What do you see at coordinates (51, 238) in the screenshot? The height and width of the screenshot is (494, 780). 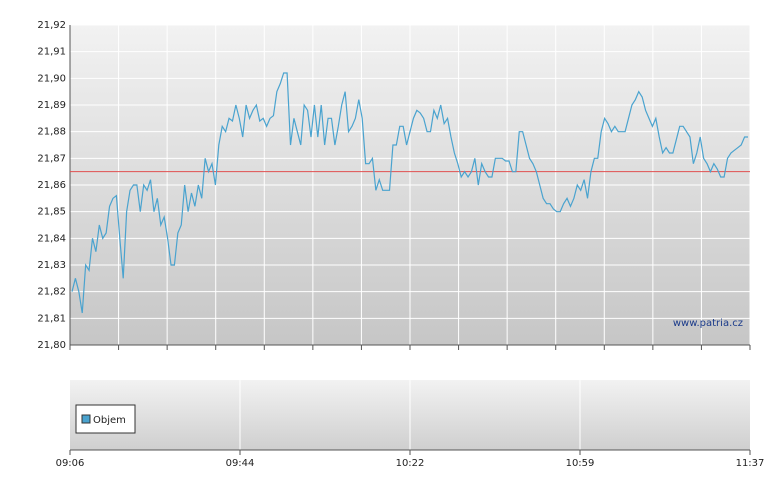 I see `y-tick-label: 21,84` at bounding box center [51, 238].